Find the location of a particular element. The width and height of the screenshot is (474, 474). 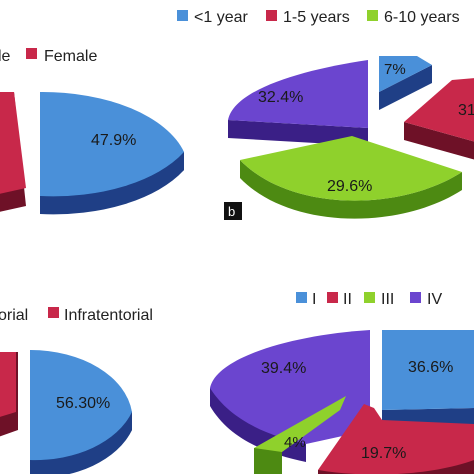

slice-6-10-years is located at coordinates (351, 168).